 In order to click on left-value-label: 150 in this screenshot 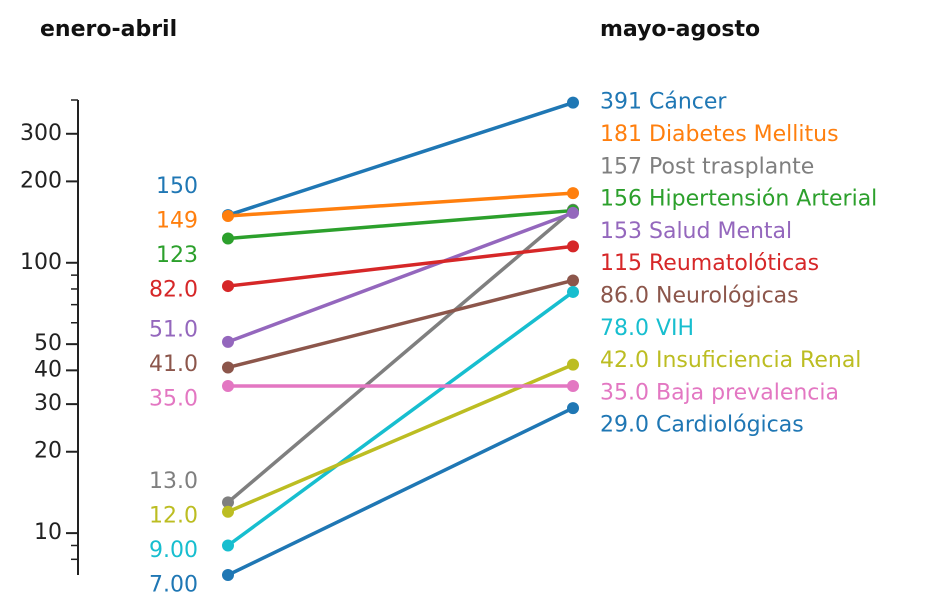, I will do `click(177, 186)`.